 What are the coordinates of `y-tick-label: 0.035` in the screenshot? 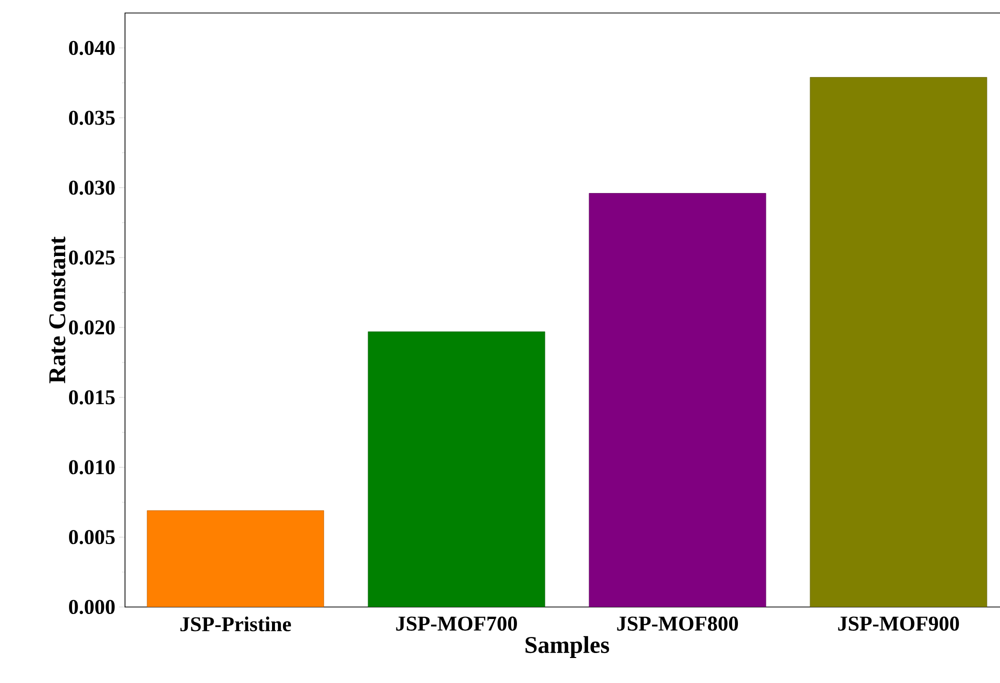 It's located at (92, 117).